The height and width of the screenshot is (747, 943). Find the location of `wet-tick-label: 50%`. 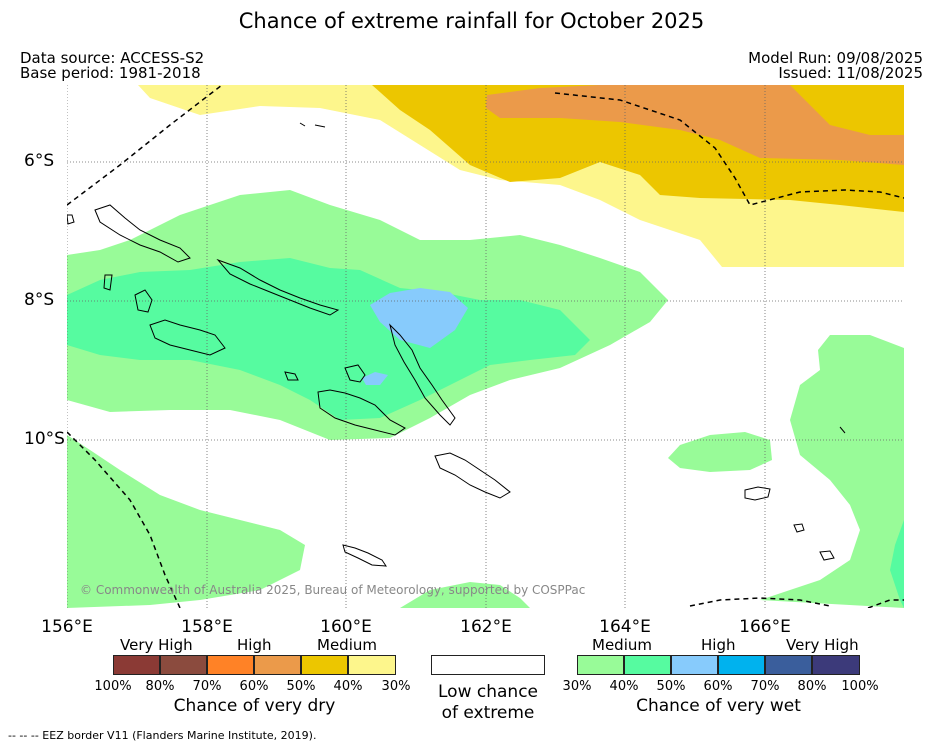

wet-tick-label: 50% is located at coordinates (671, 686).